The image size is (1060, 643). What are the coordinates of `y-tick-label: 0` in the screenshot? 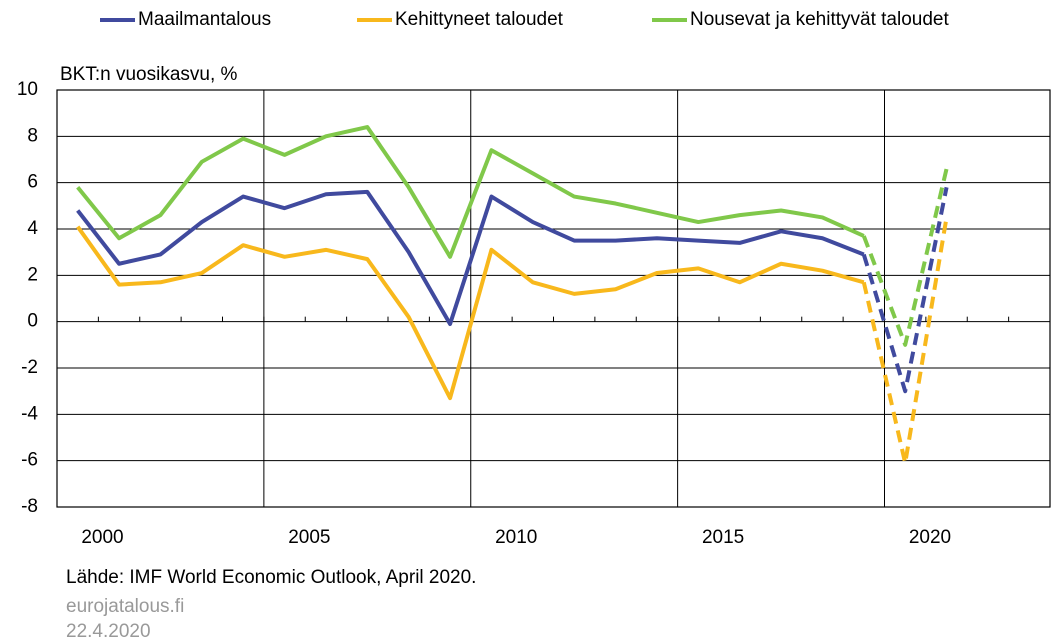 It's located at (32, 321).